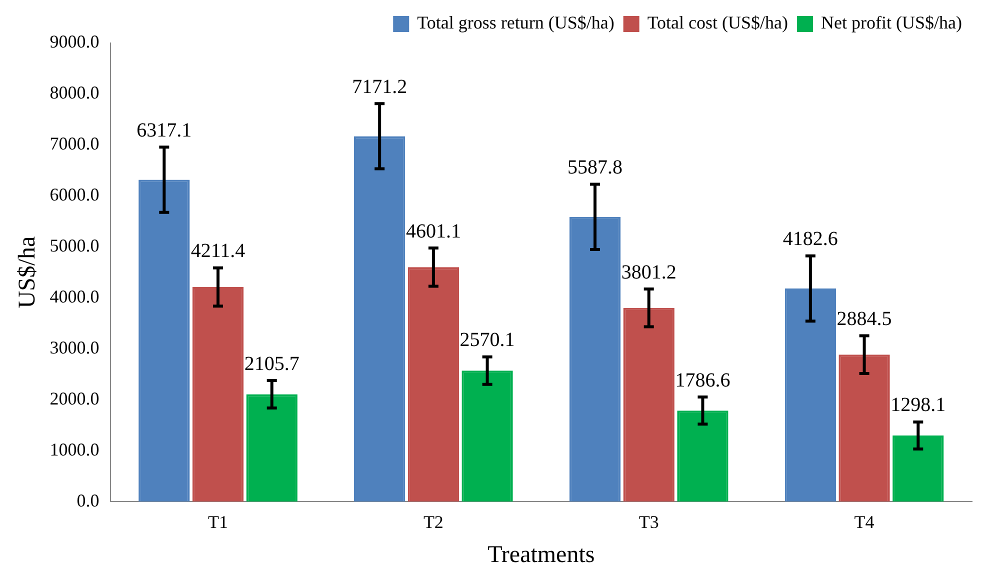  Describe the element at coordinates (541, 555) in the screenshot. I see `x-axis-title: Treatments` at that location.